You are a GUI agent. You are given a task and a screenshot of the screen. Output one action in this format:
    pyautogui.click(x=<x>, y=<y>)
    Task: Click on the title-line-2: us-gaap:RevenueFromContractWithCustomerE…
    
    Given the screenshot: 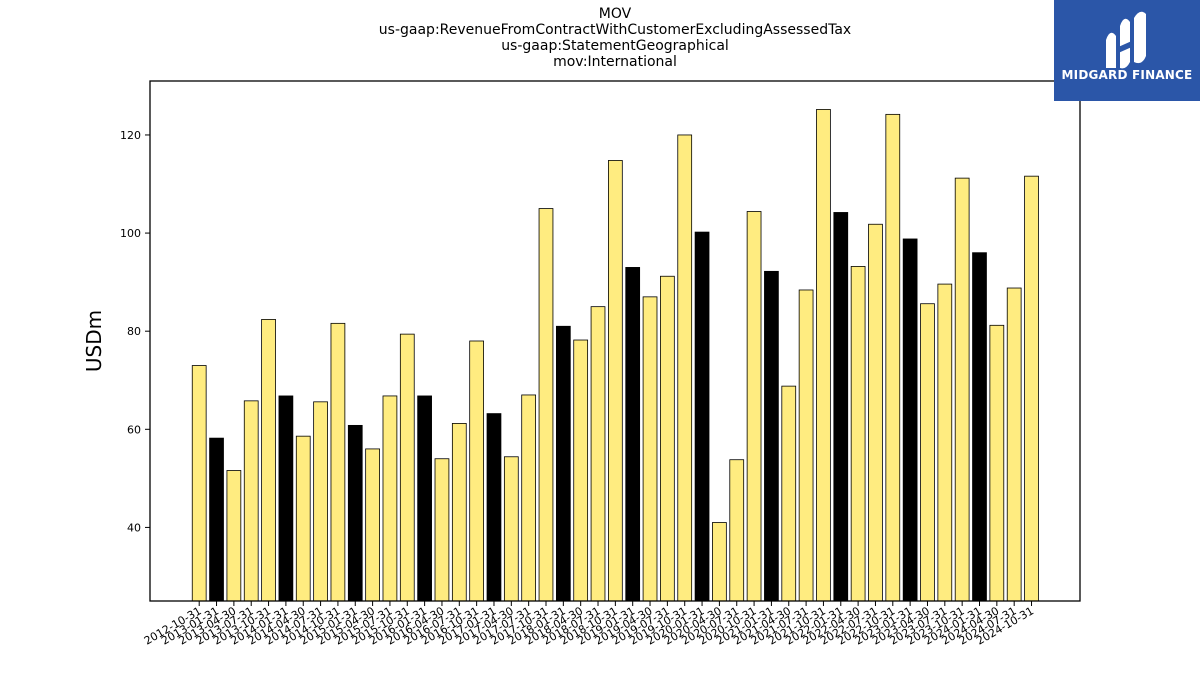 What is the action you would take?
    pyautogui.click(x=615, y=30)
    